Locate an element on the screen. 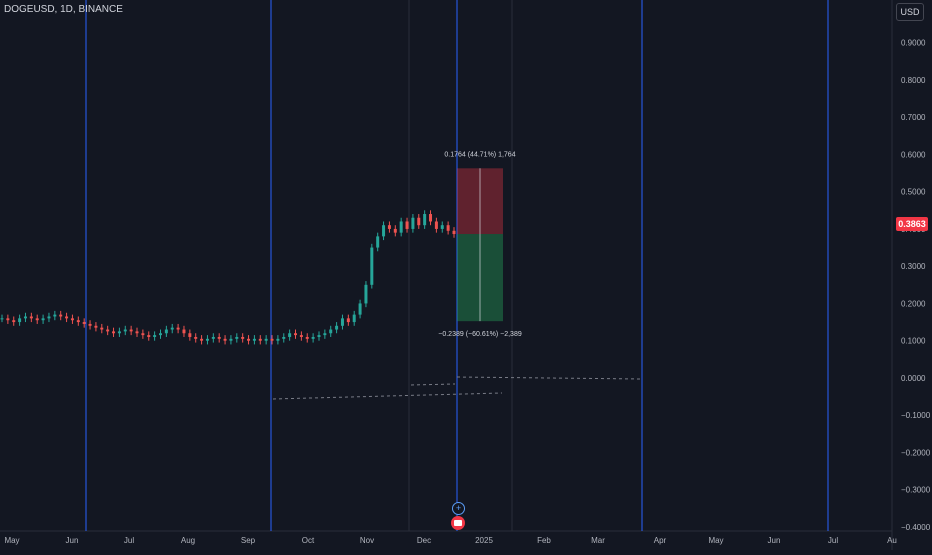 The height and width of the screenshot is (555, 932). y-tick-label: −0.2000 is located at coordinates (916, 452).